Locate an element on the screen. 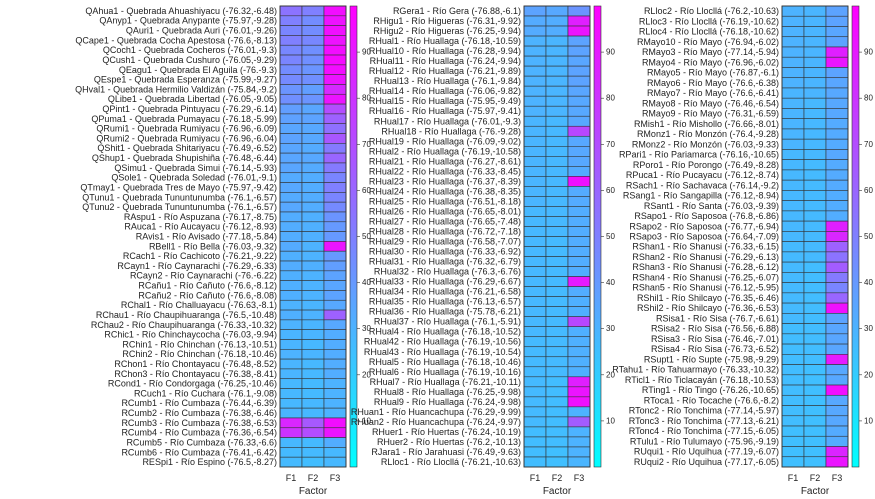  row-label: QEagu1 - Quebrada El Aguila (-76.-9.3) is located at coordinates (198, 70).